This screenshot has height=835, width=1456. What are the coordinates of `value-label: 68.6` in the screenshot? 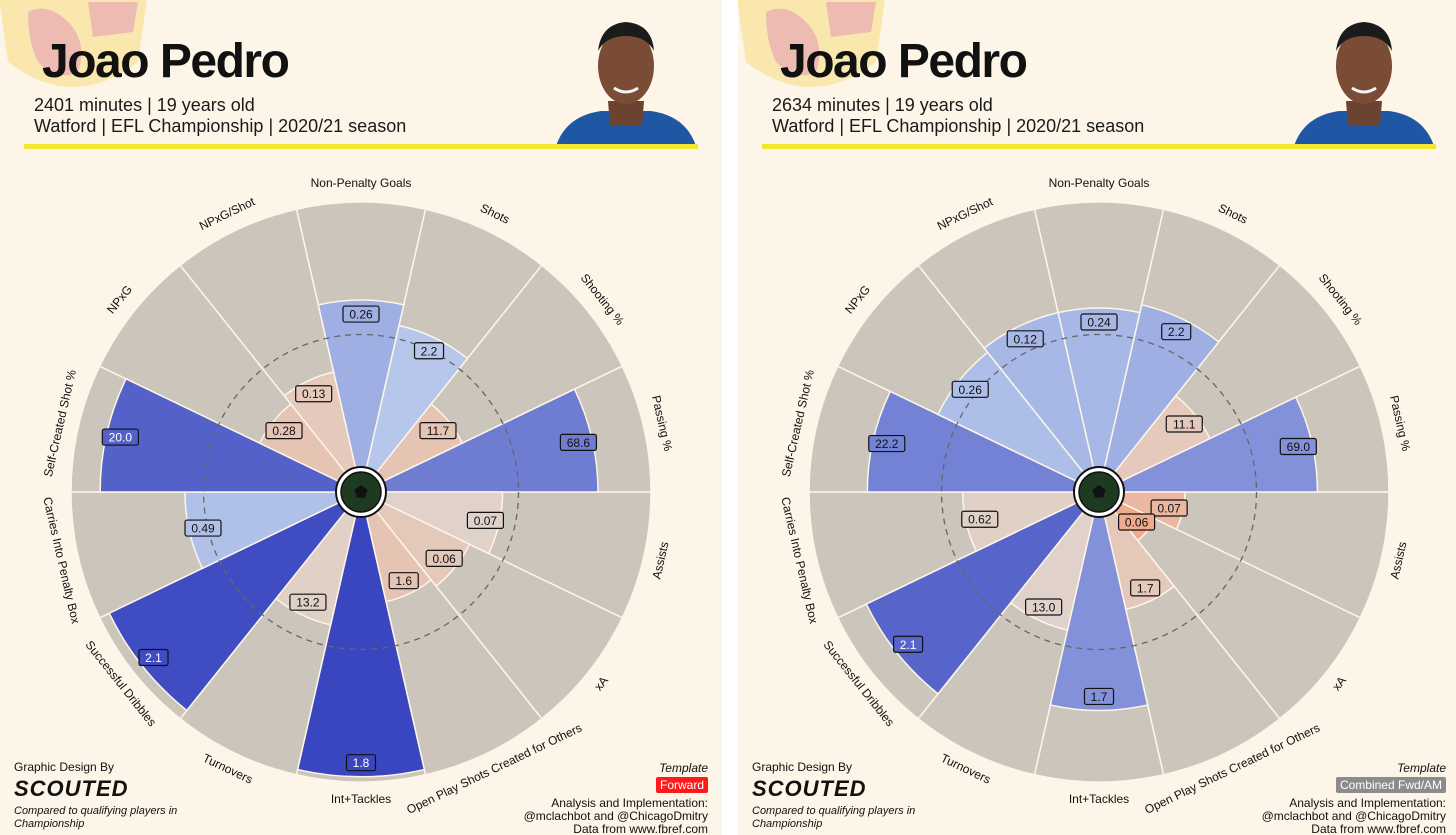 It's located at (579, 443).